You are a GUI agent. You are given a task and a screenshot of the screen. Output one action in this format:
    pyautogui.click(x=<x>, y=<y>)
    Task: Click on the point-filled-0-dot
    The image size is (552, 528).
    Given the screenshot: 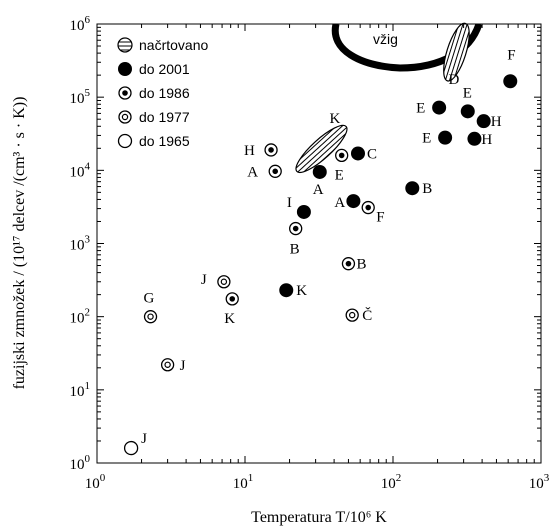 What is the action you would take?
    pyautogui.click(x=510, y=81)
    